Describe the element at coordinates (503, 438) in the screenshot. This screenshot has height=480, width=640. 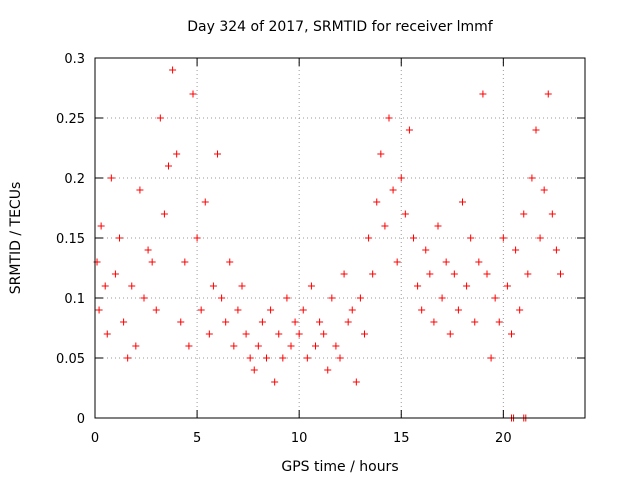
I see `x-tick-label: 20` at that location.